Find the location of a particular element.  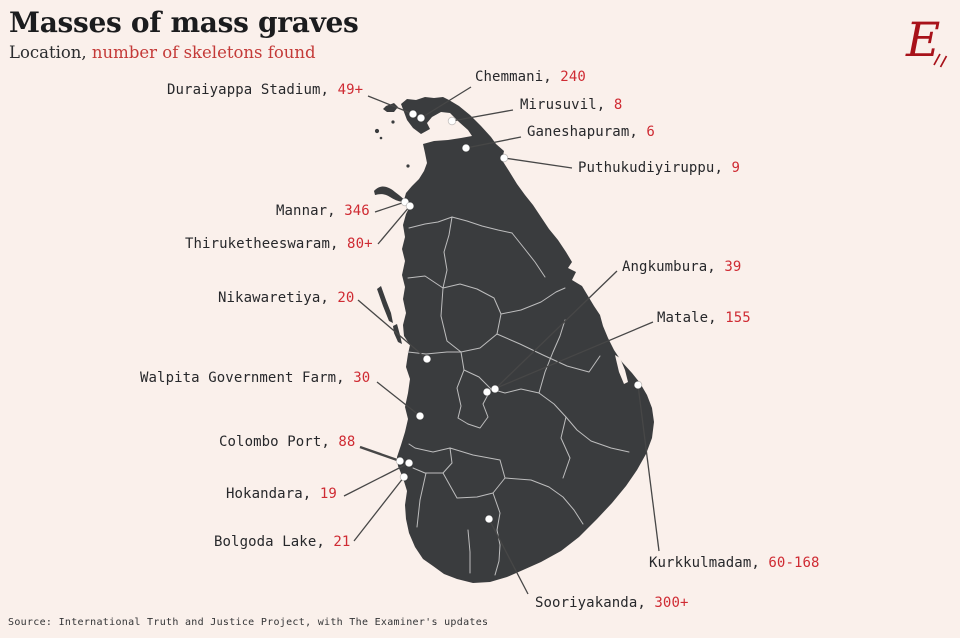

location-label: Thiruketheeswaram, 80+ is located at coordinates (279, 244).